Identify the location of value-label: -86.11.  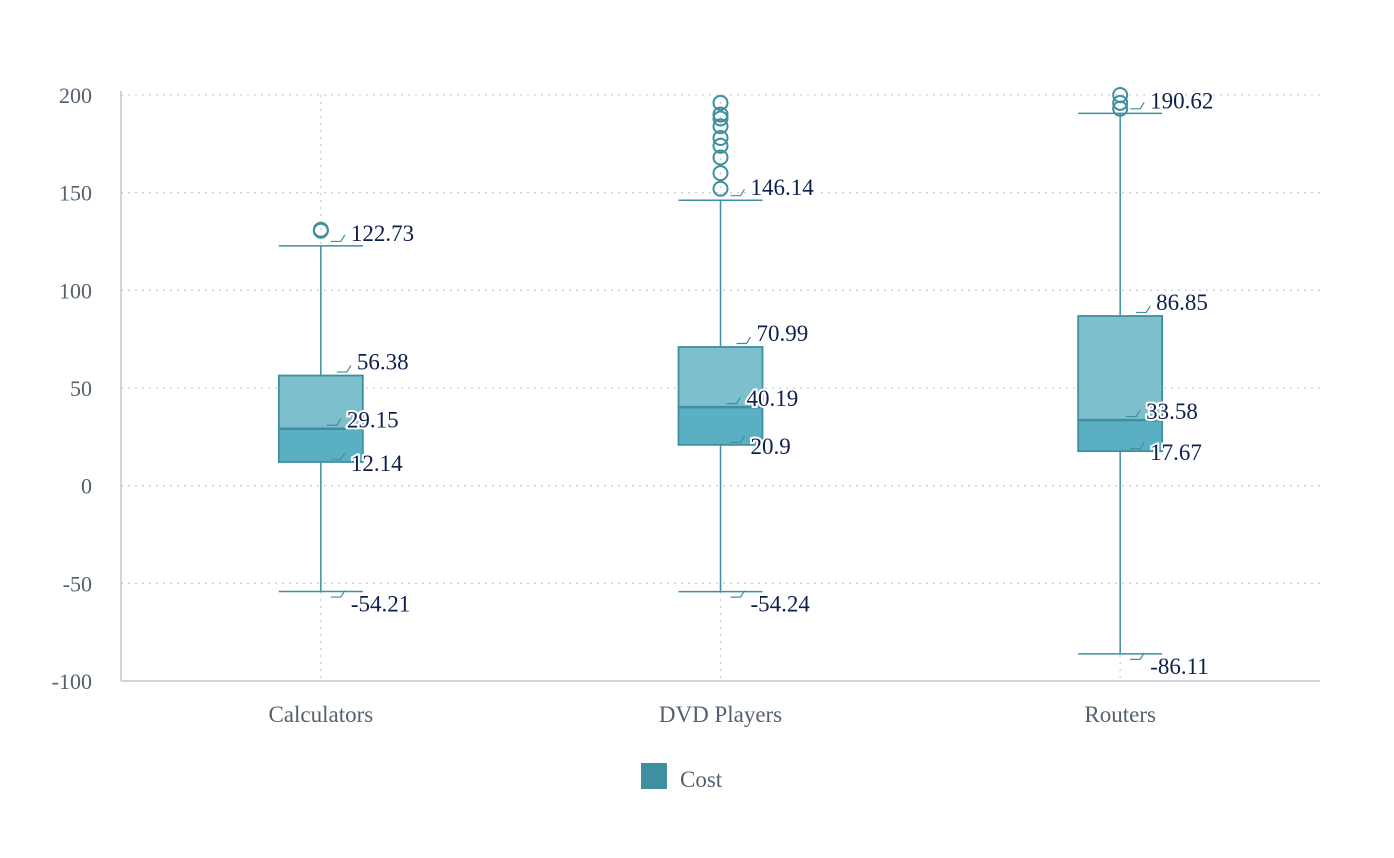
(1179, 666).